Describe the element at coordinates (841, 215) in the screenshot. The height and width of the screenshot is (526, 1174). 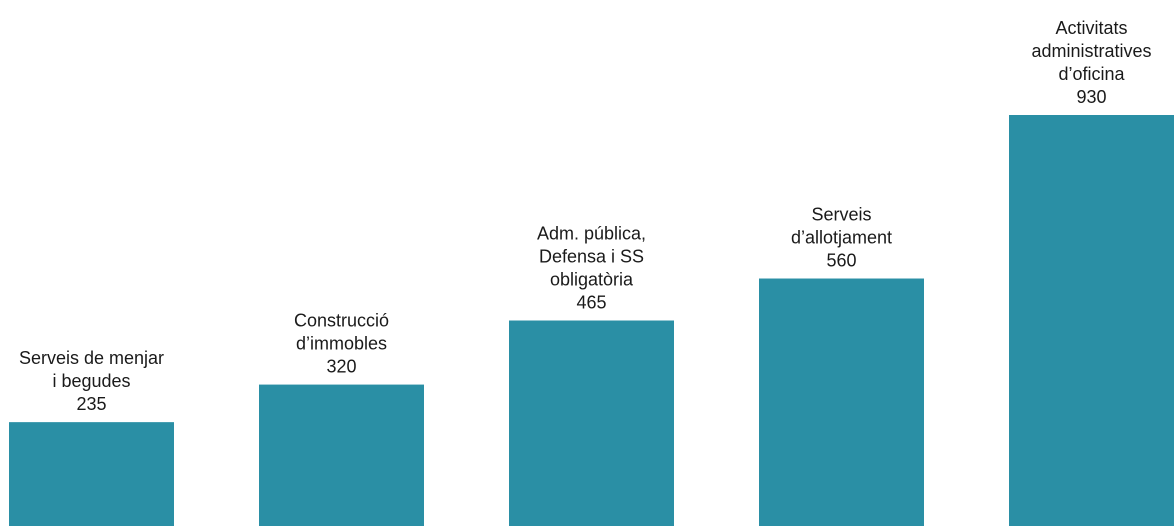
I see `category-label: Serveis` at that location.